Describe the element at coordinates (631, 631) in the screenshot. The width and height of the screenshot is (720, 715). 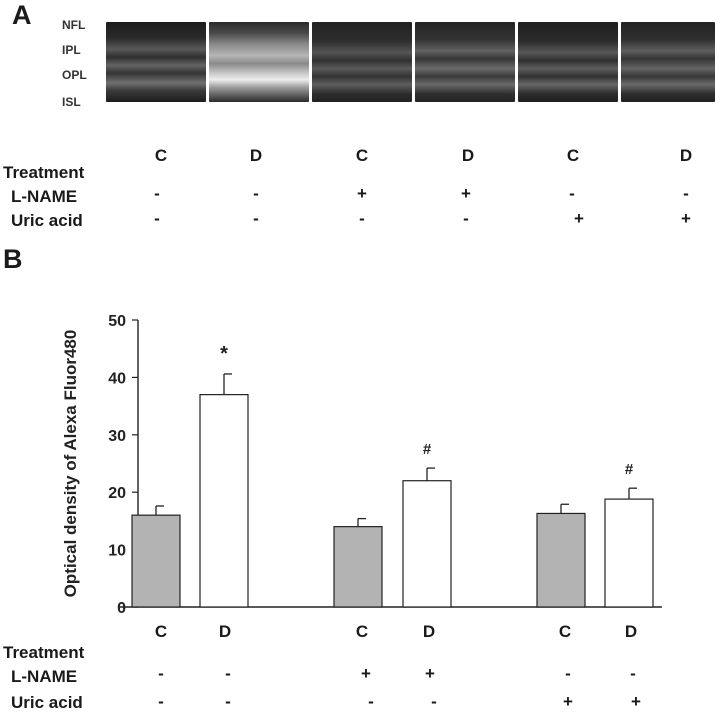
I see `chart-group-6: D` at that location.